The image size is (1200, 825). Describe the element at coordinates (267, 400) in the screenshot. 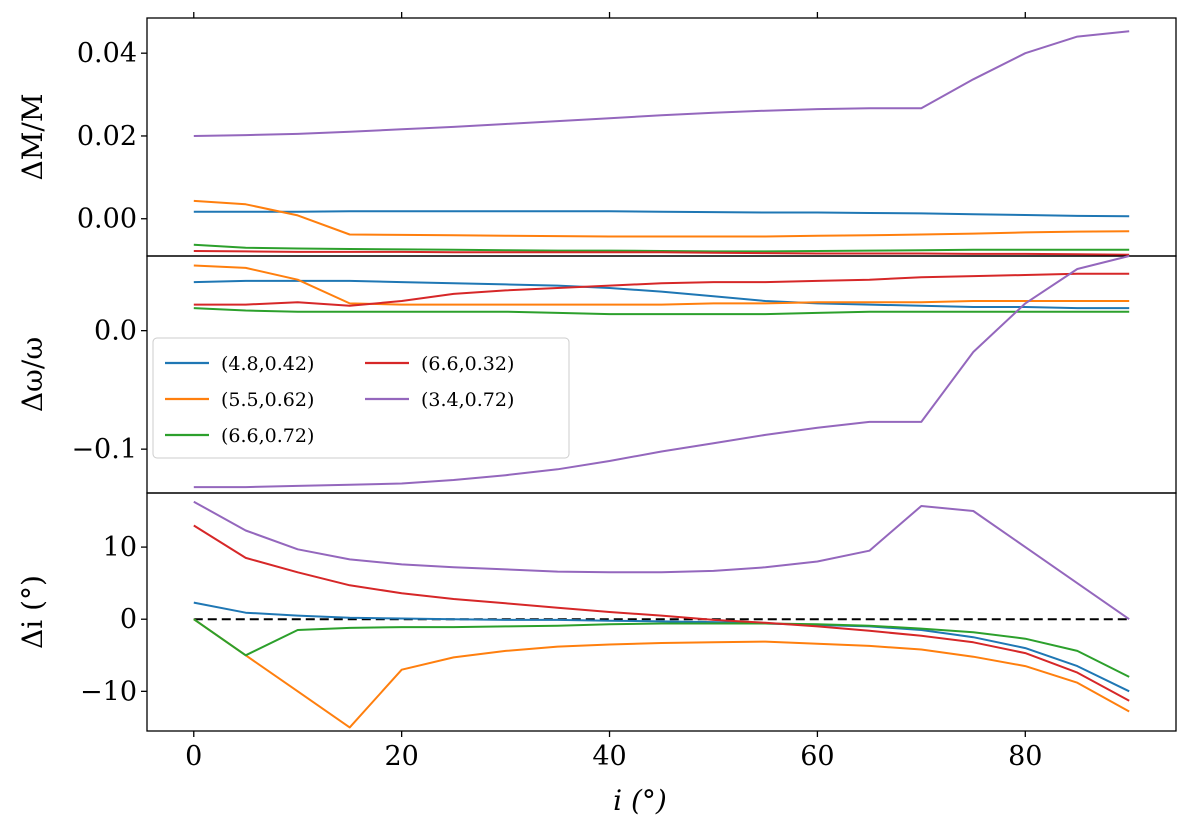

I see `legend-entry: (5.5,0.62)` at that location.